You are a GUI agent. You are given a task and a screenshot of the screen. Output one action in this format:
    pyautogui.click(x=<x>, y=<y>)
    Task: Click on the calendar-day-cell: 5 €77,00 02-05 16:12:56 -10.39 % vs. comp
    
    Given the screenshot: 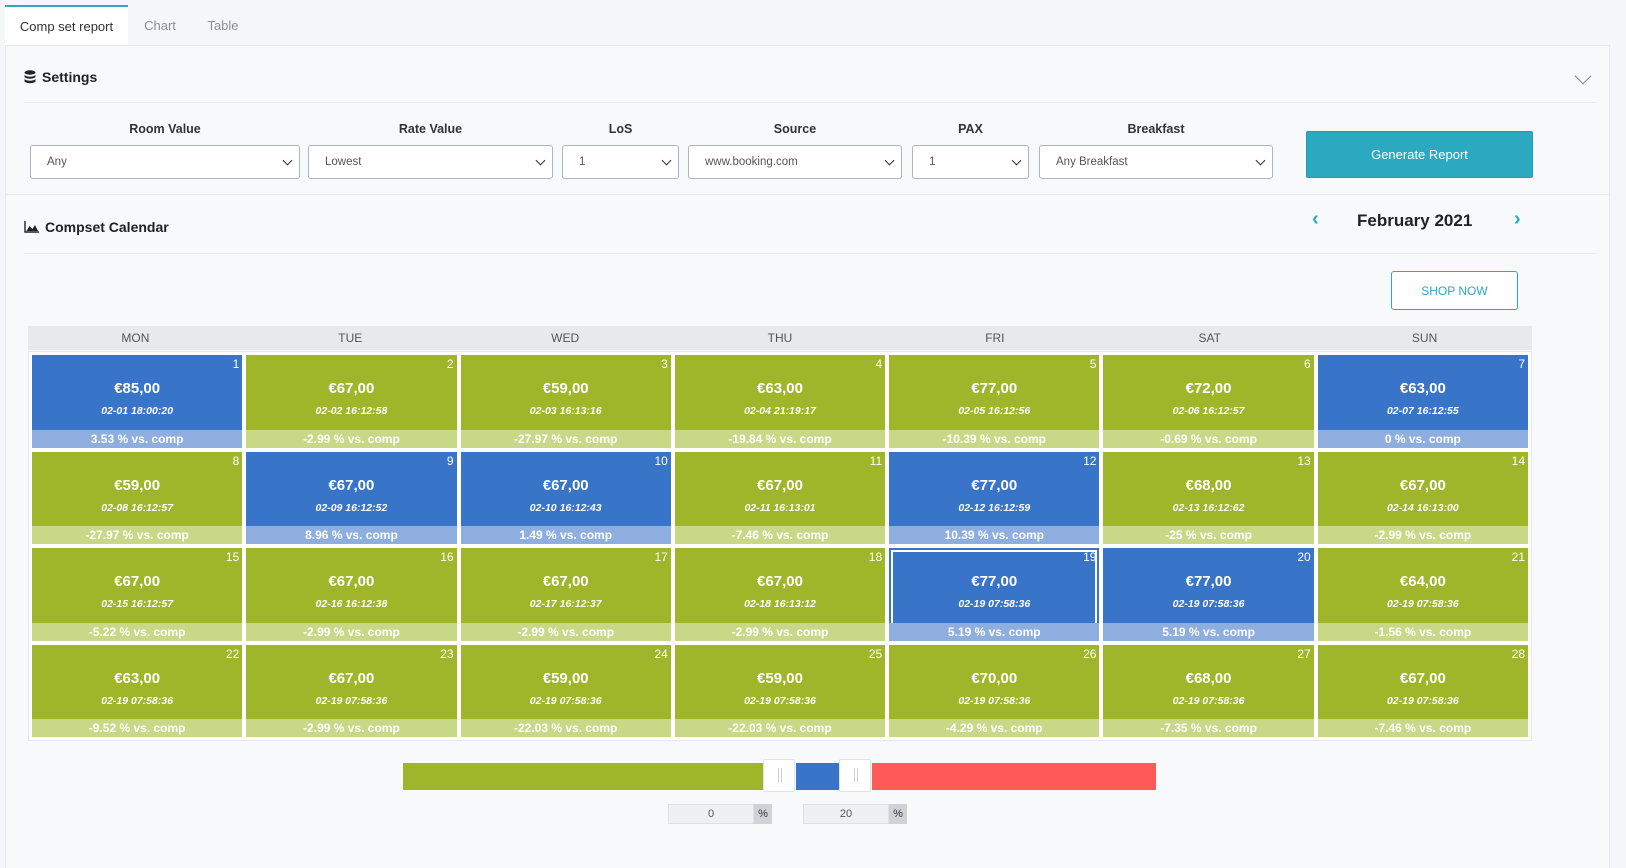 What is the action you would take?
    pyautogui.click(x=994, y=401)
    